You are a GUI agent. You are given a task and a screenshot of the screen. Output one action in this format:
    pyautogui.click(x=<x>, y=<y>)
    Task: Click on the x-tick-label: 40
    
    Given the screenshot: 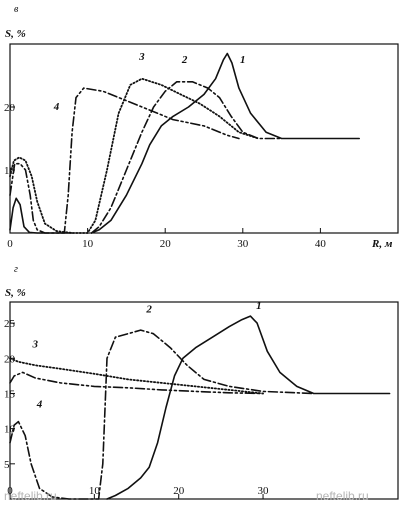 What is the action you would take?
    pyautogui.click(x=321, y=244)
    